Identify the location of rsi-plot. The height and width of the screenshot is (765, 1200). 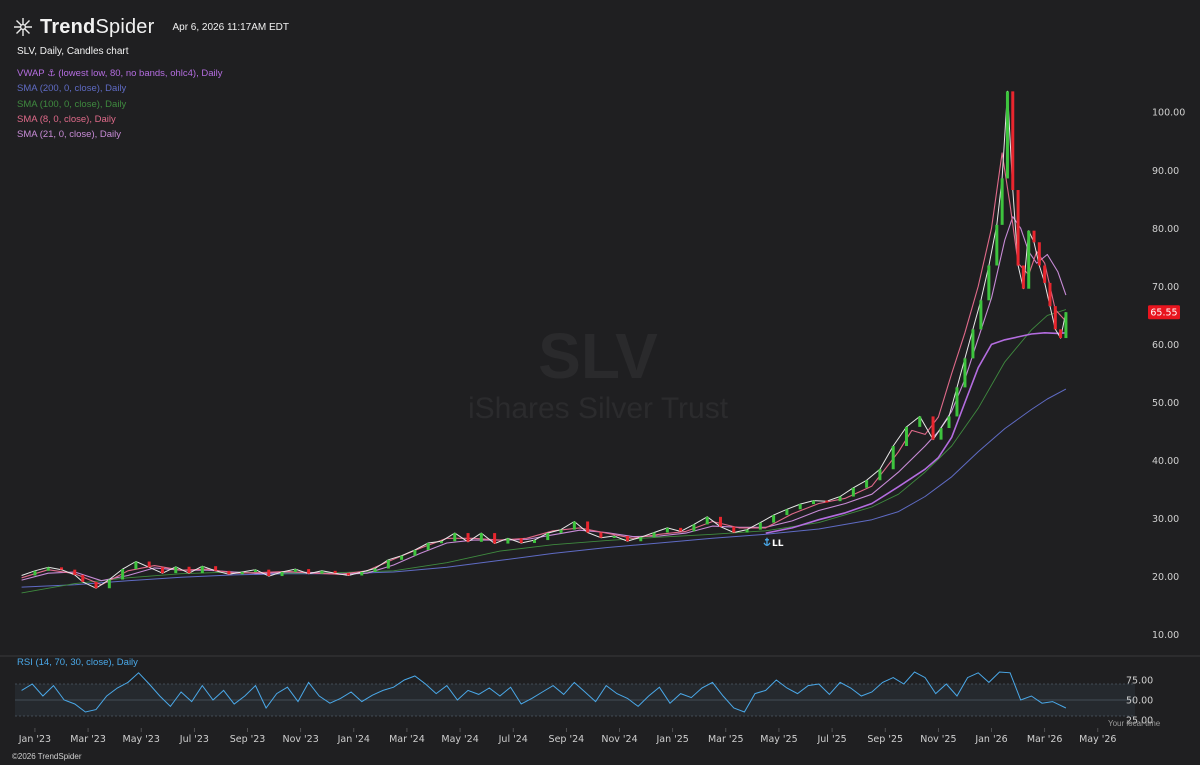
(544, 692).